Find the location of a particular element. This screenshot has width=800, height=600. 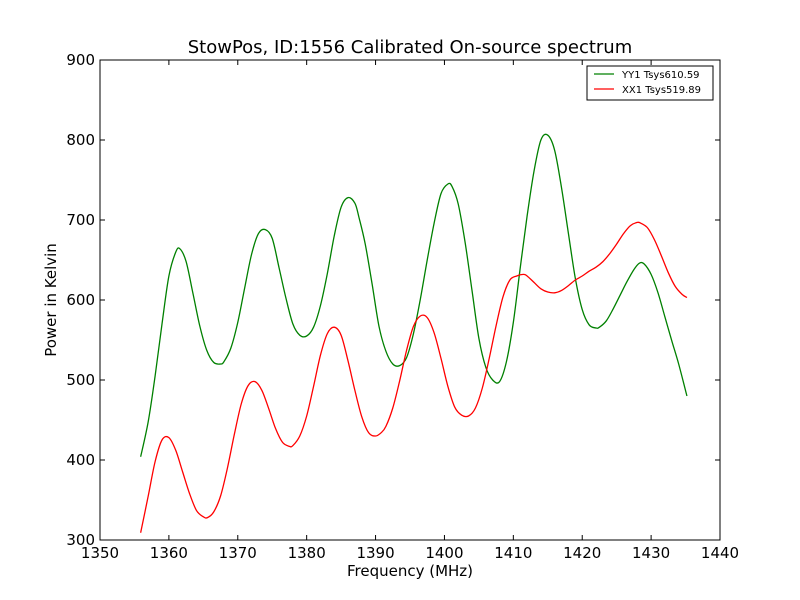

y-tick-label: 400 is located at coordinates (80, 460).